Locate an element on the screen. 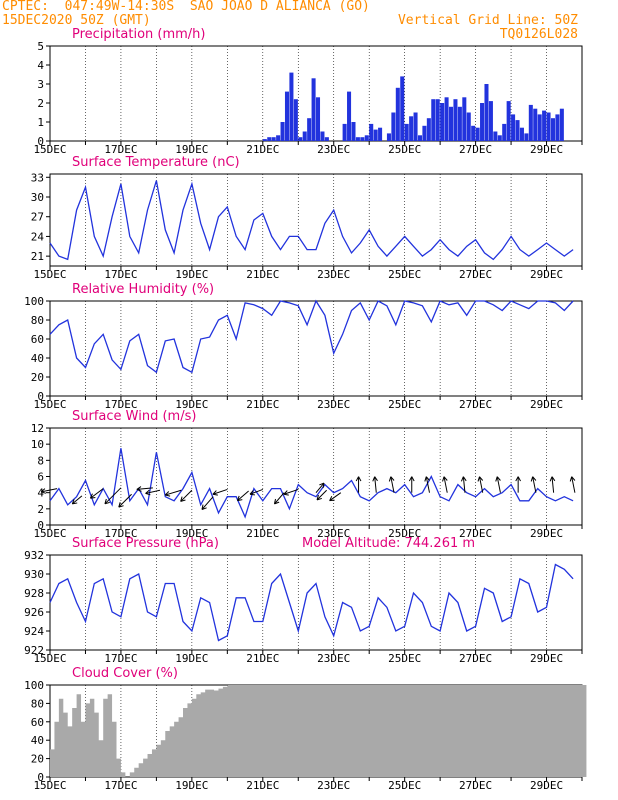  x-tick-label: 21DEC is located at coordinates (262, 274).